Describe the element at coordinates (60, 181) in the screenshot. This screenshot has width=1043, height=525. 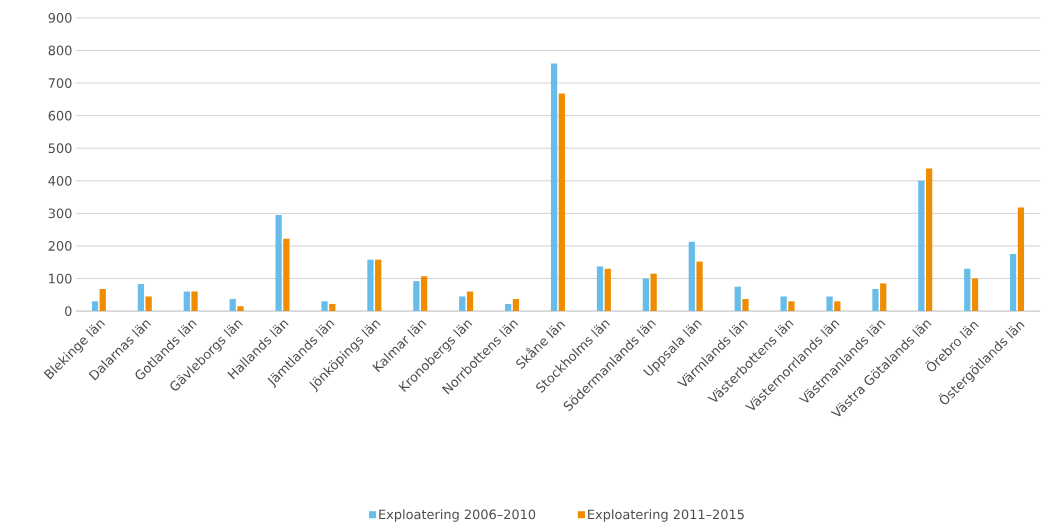
I see `y-tick-label: 400` at that location.